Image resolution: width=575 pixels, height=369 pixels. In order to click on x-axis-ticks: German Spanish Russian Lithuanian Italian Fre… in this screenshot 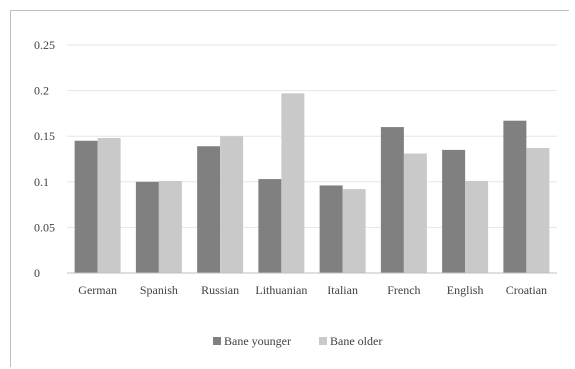, I will do `click(312, 290)`.